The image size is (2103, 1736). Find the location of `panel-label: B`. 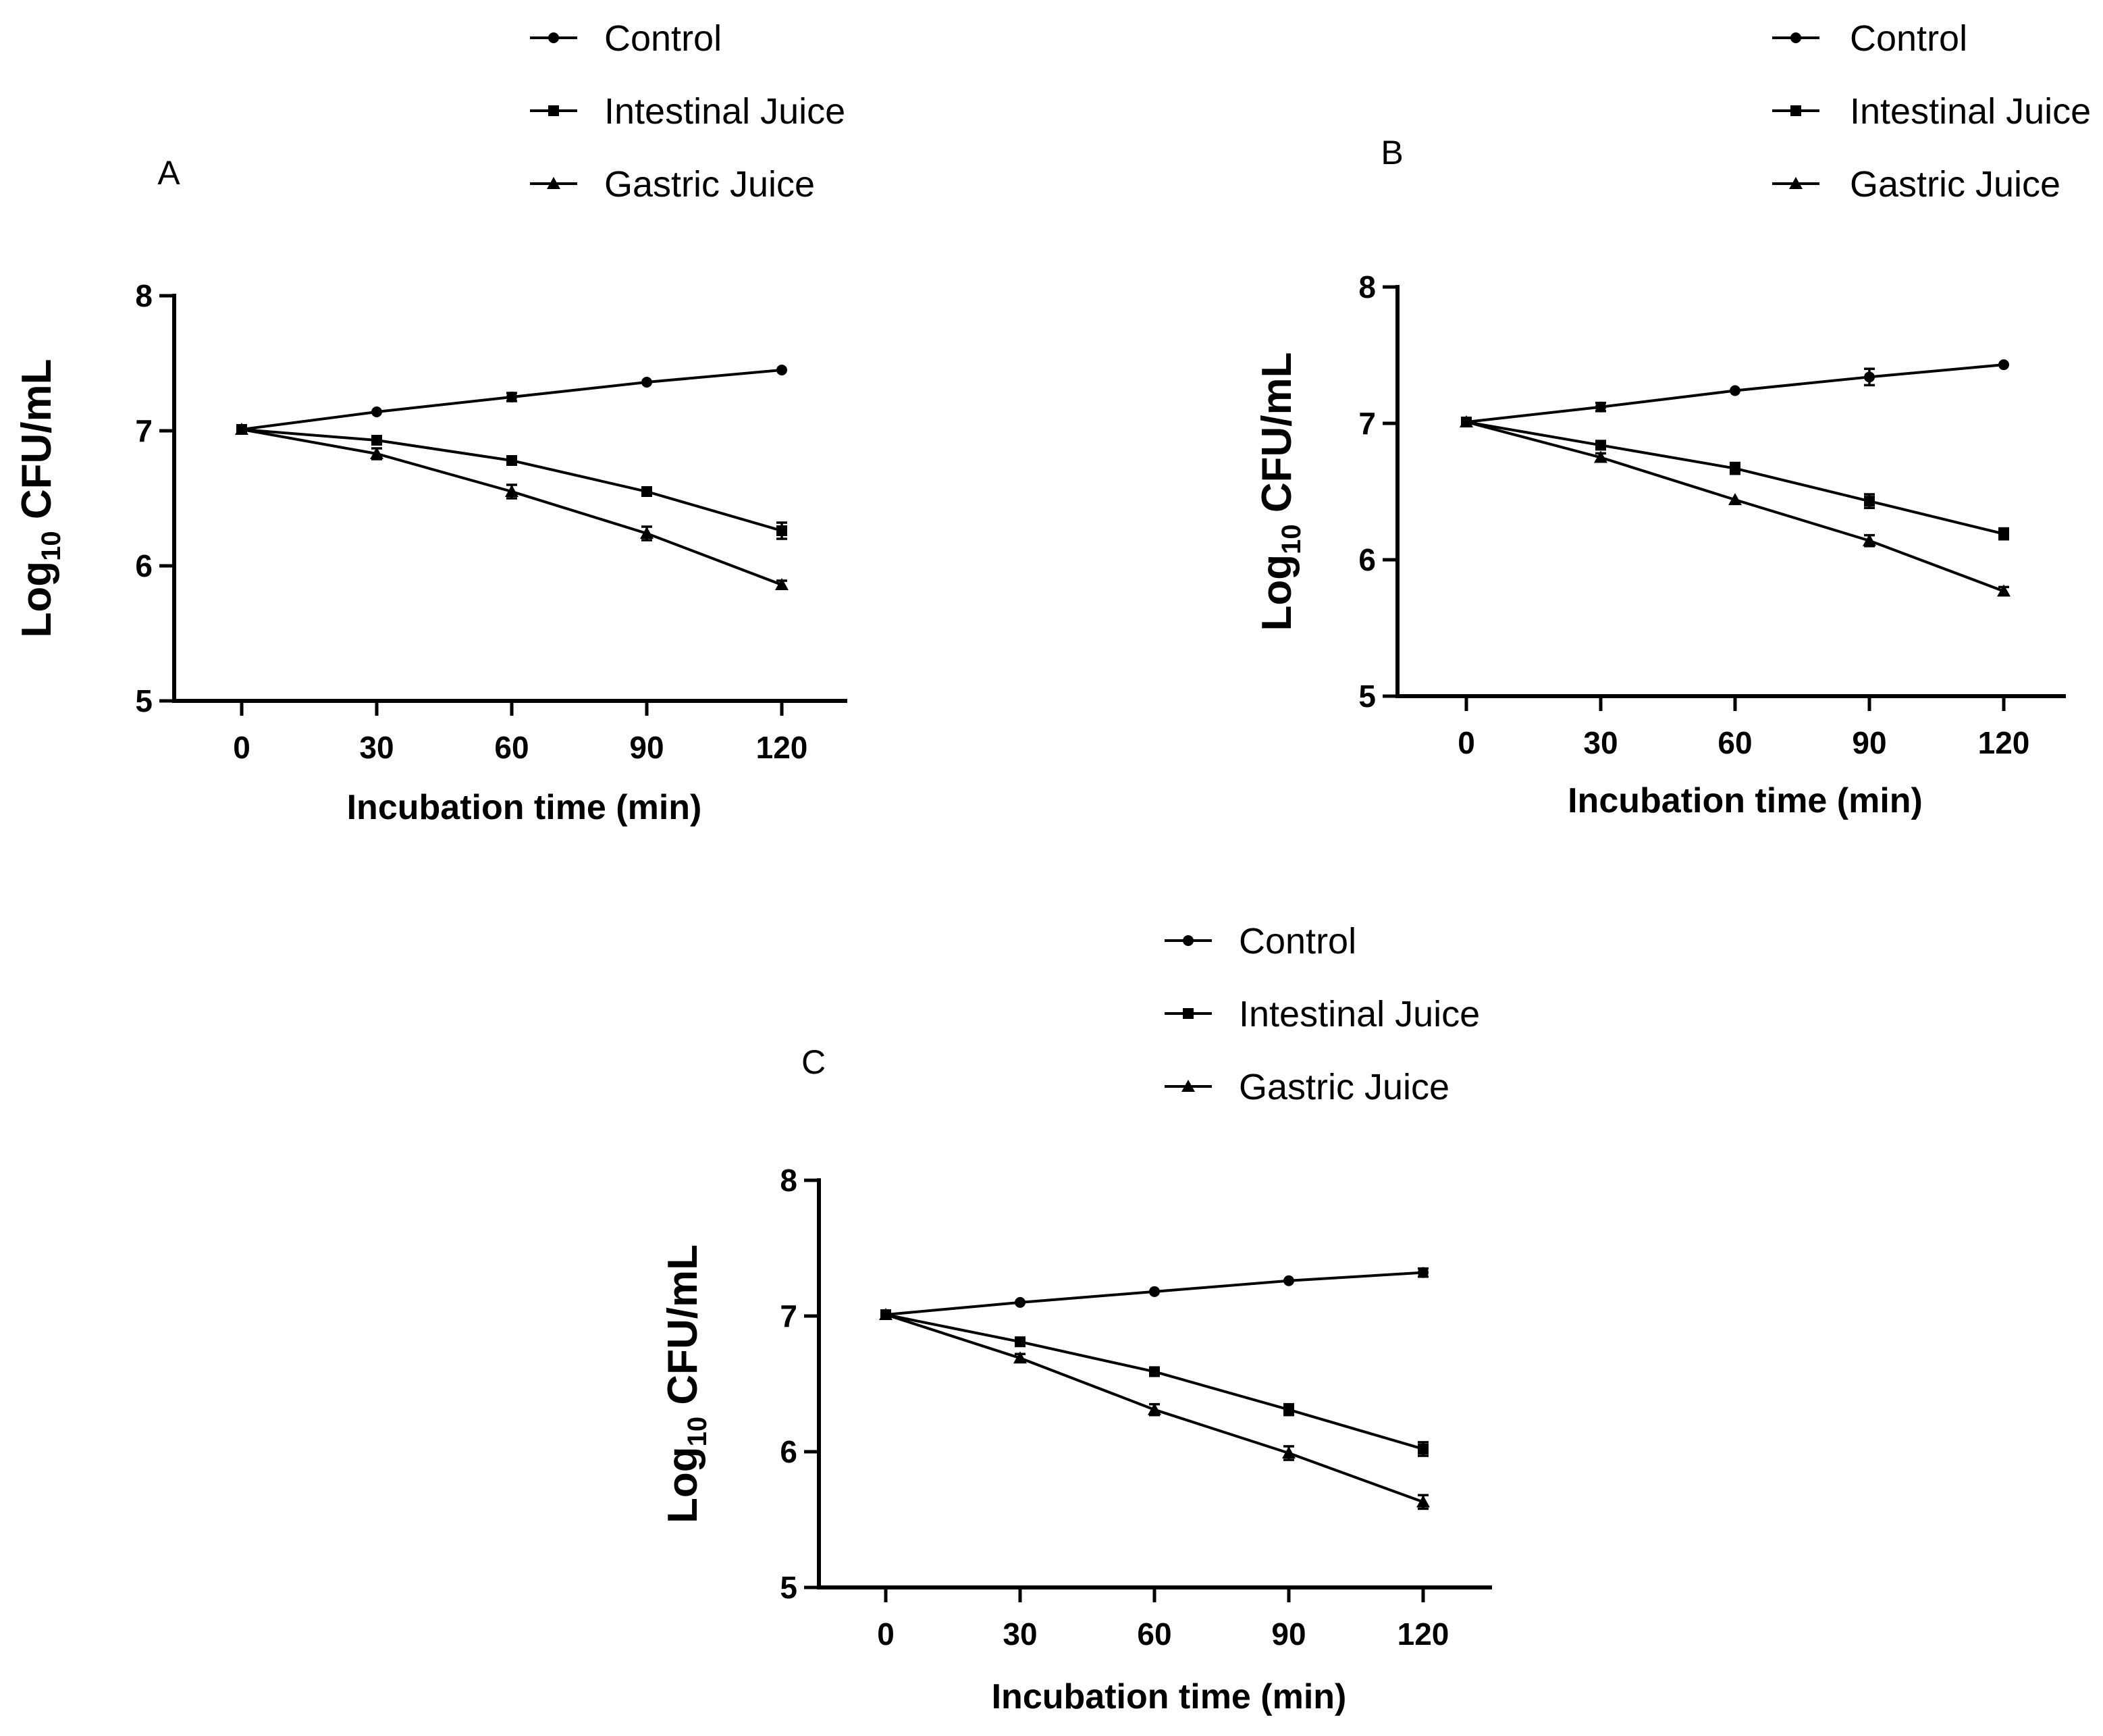

panel-label: B is located at coordinates (1392, 153).